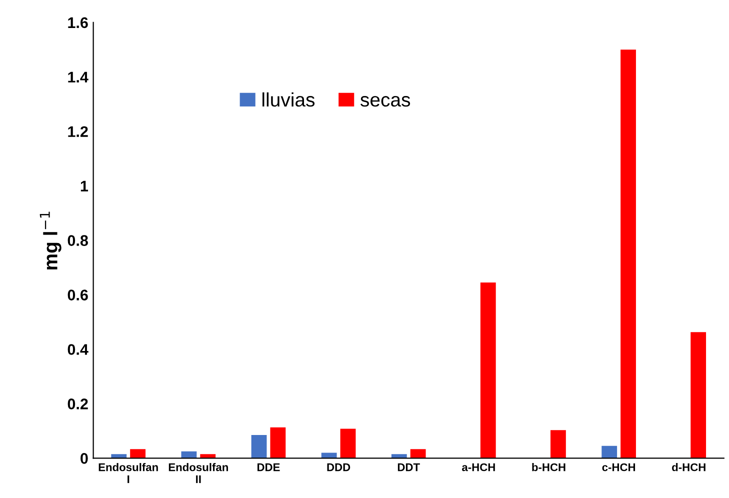 Image resolution: width=729 pixels, height=498 pixels. What do you see at coordinates (84, 458) in the screenshot?
I see `y-tick-label: 0` at bounding box center [84, 458].